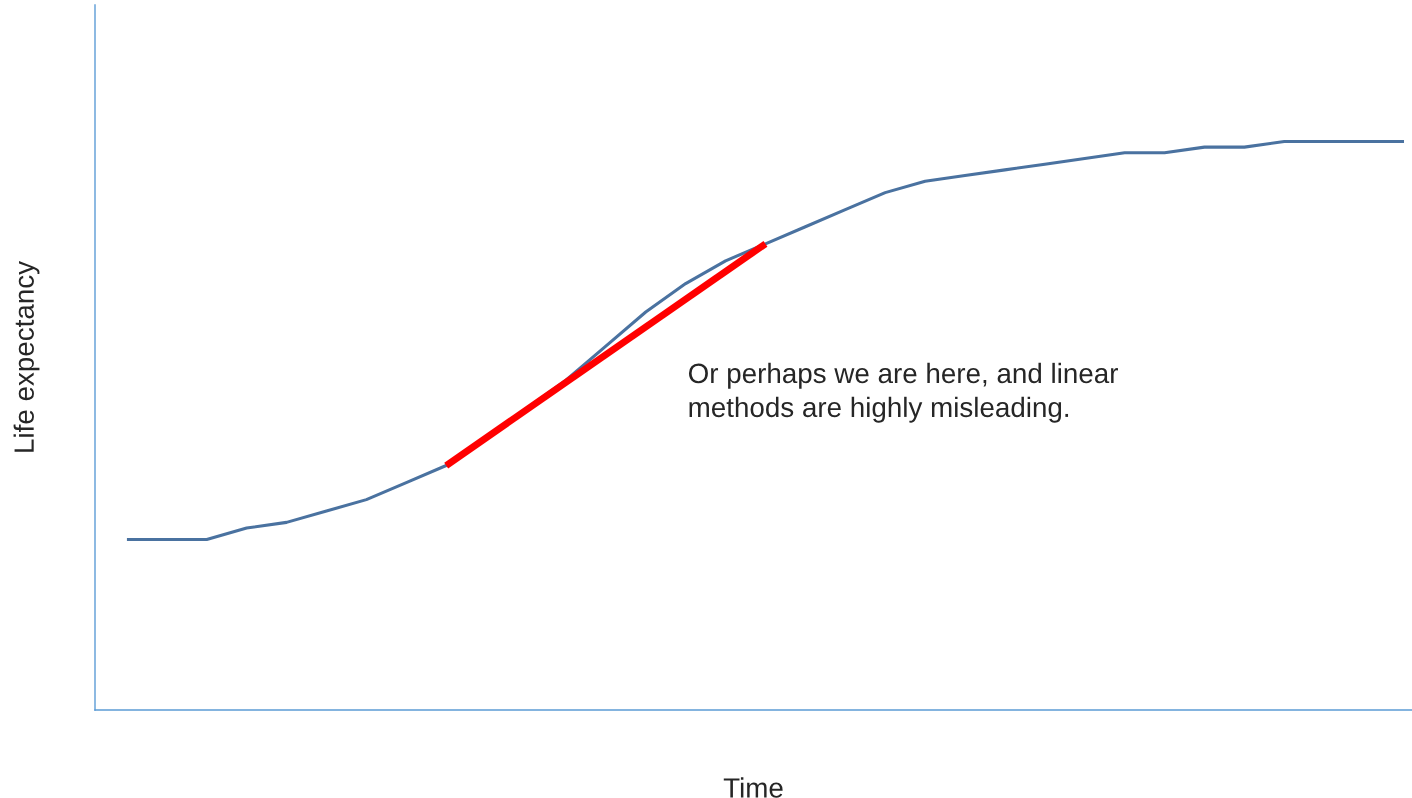 Image resolution: width=1412 pixels, height=798 pixels. I want to click on y-axis-title: Life expectancy, so click(26, 356).